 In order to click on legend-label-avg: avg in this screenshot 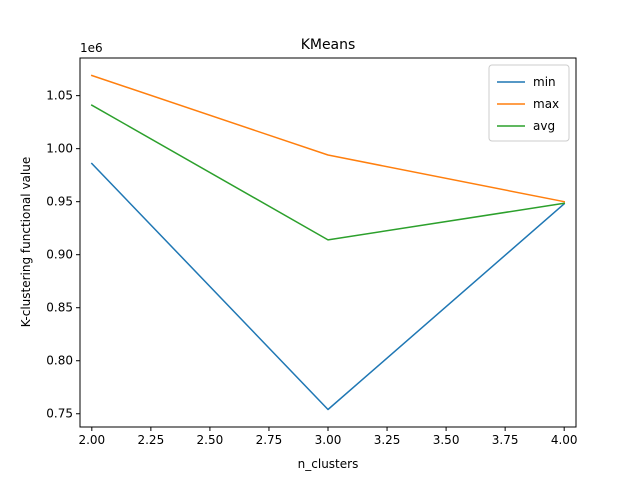, I will do `click(544, 126)`.